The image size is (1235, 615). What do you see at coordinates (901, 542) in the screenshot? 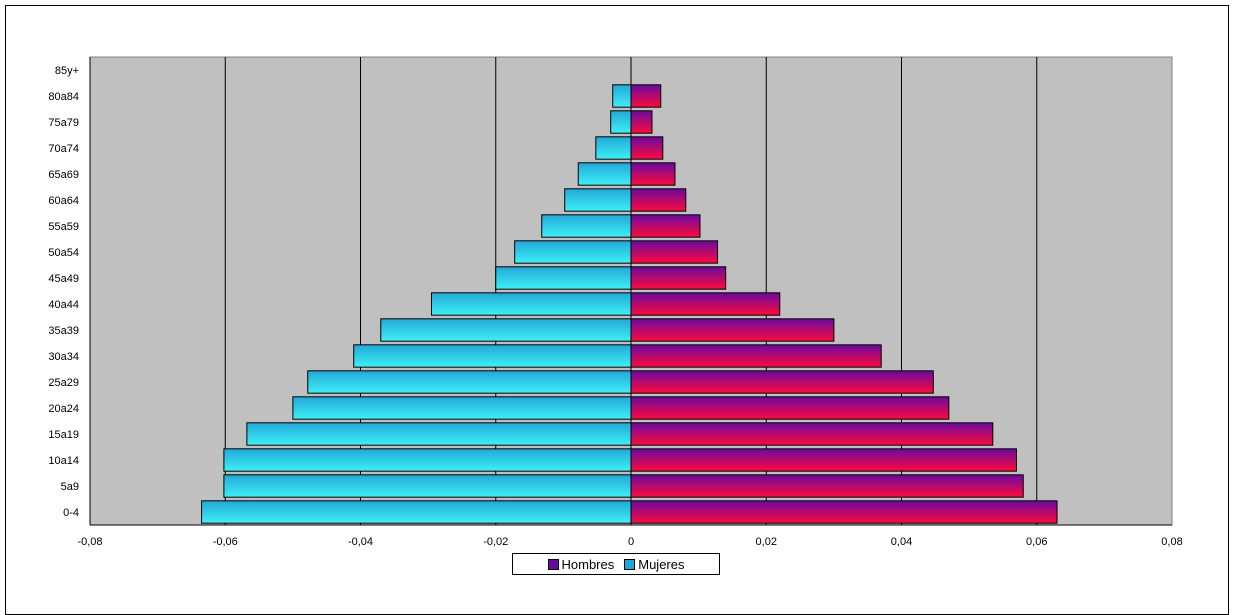
I see `x-tick-label: 0,04` at bounding box center [901, 542].